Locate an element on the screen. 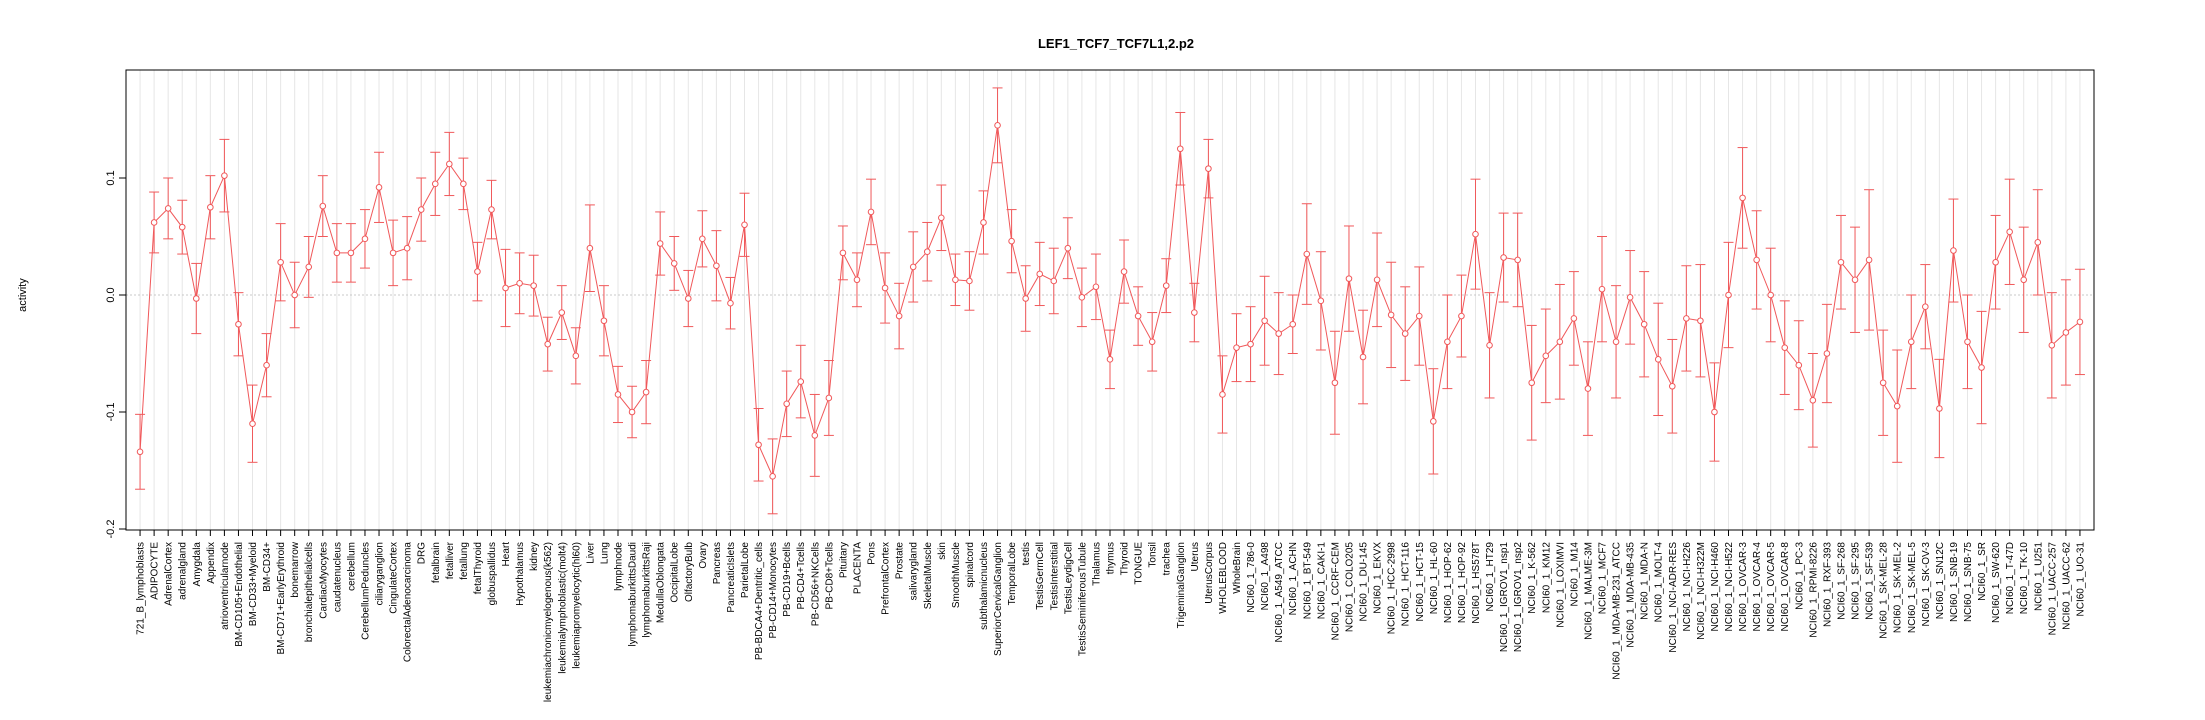 Image resolution: width=2205 pixels, height=720 pixels. x-tick-label: fetalThyroid is located at coordinates (478, 568).